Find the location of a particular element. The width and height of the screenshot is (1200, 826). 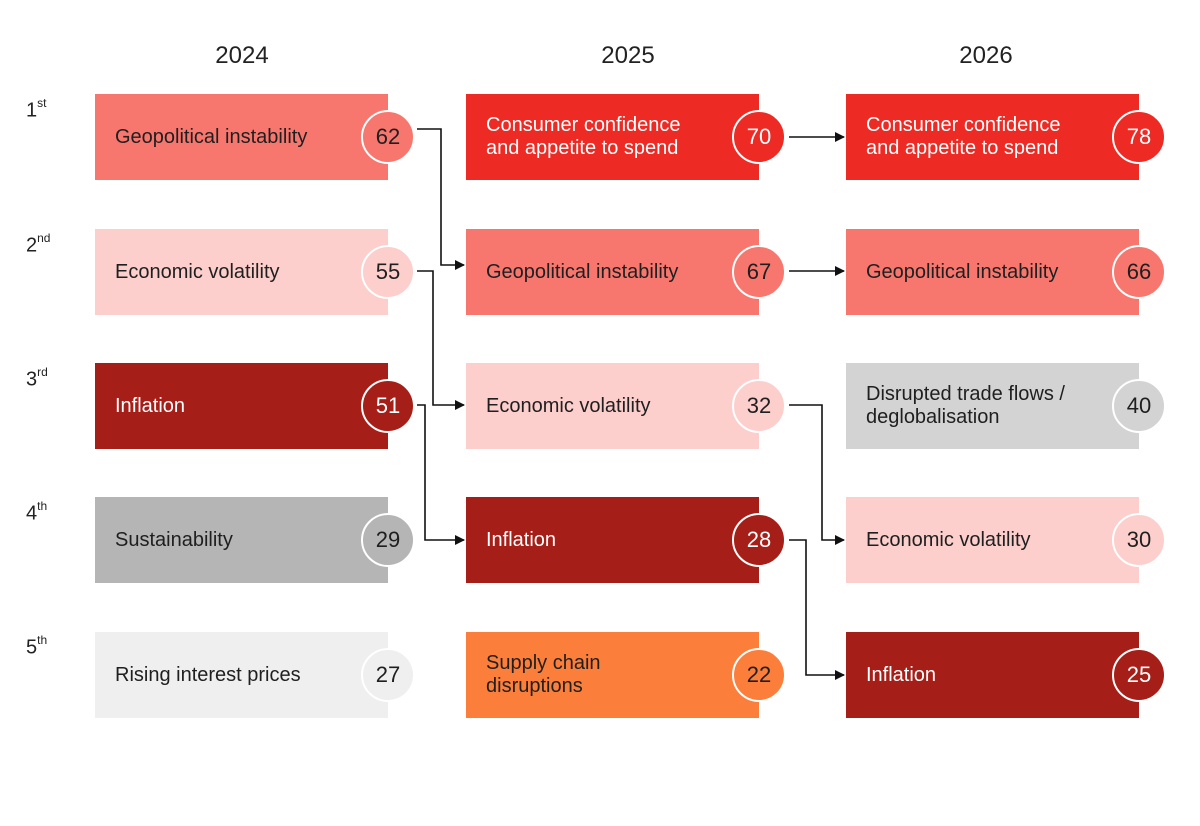

score-badge: 28 is located at coordinates (759, 540).